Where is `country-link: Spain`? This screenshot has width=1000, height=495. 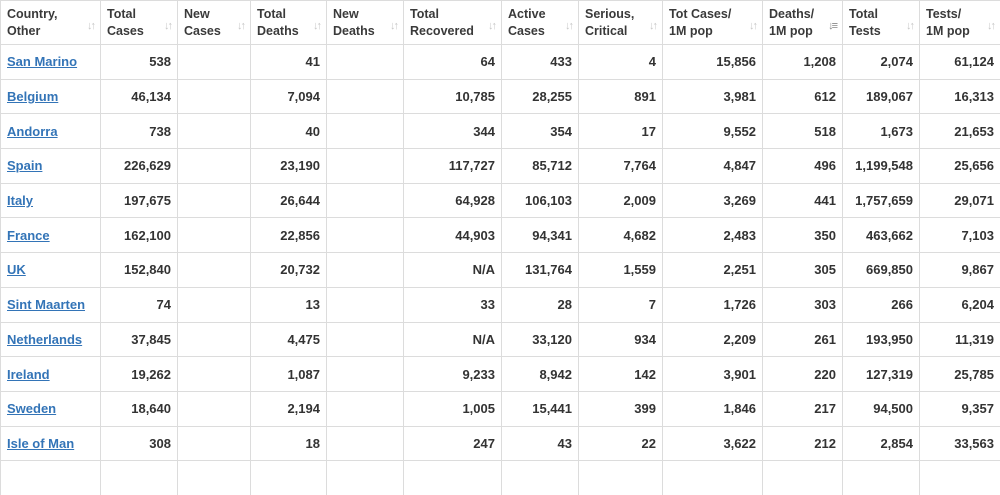 country-link: Spain is located at coordinates (24, 165).